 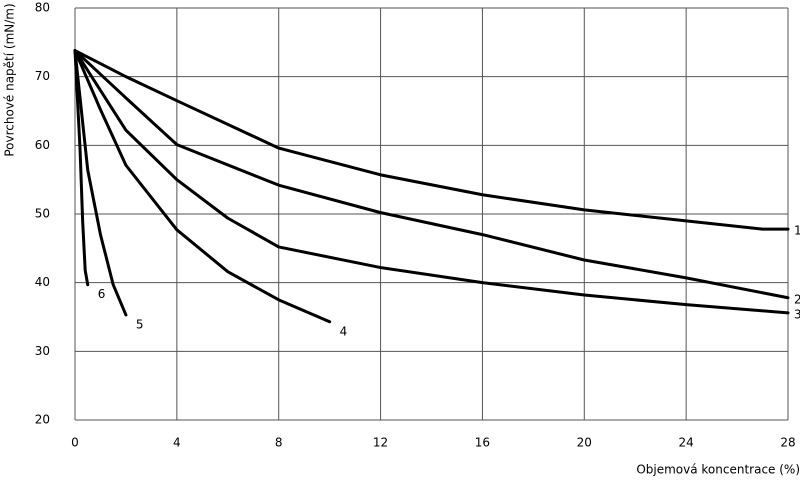 What do you see at coordinates (42, 76) in the screenshot?
I see `y-tick-label: 70` at bounding box center [42, 76].